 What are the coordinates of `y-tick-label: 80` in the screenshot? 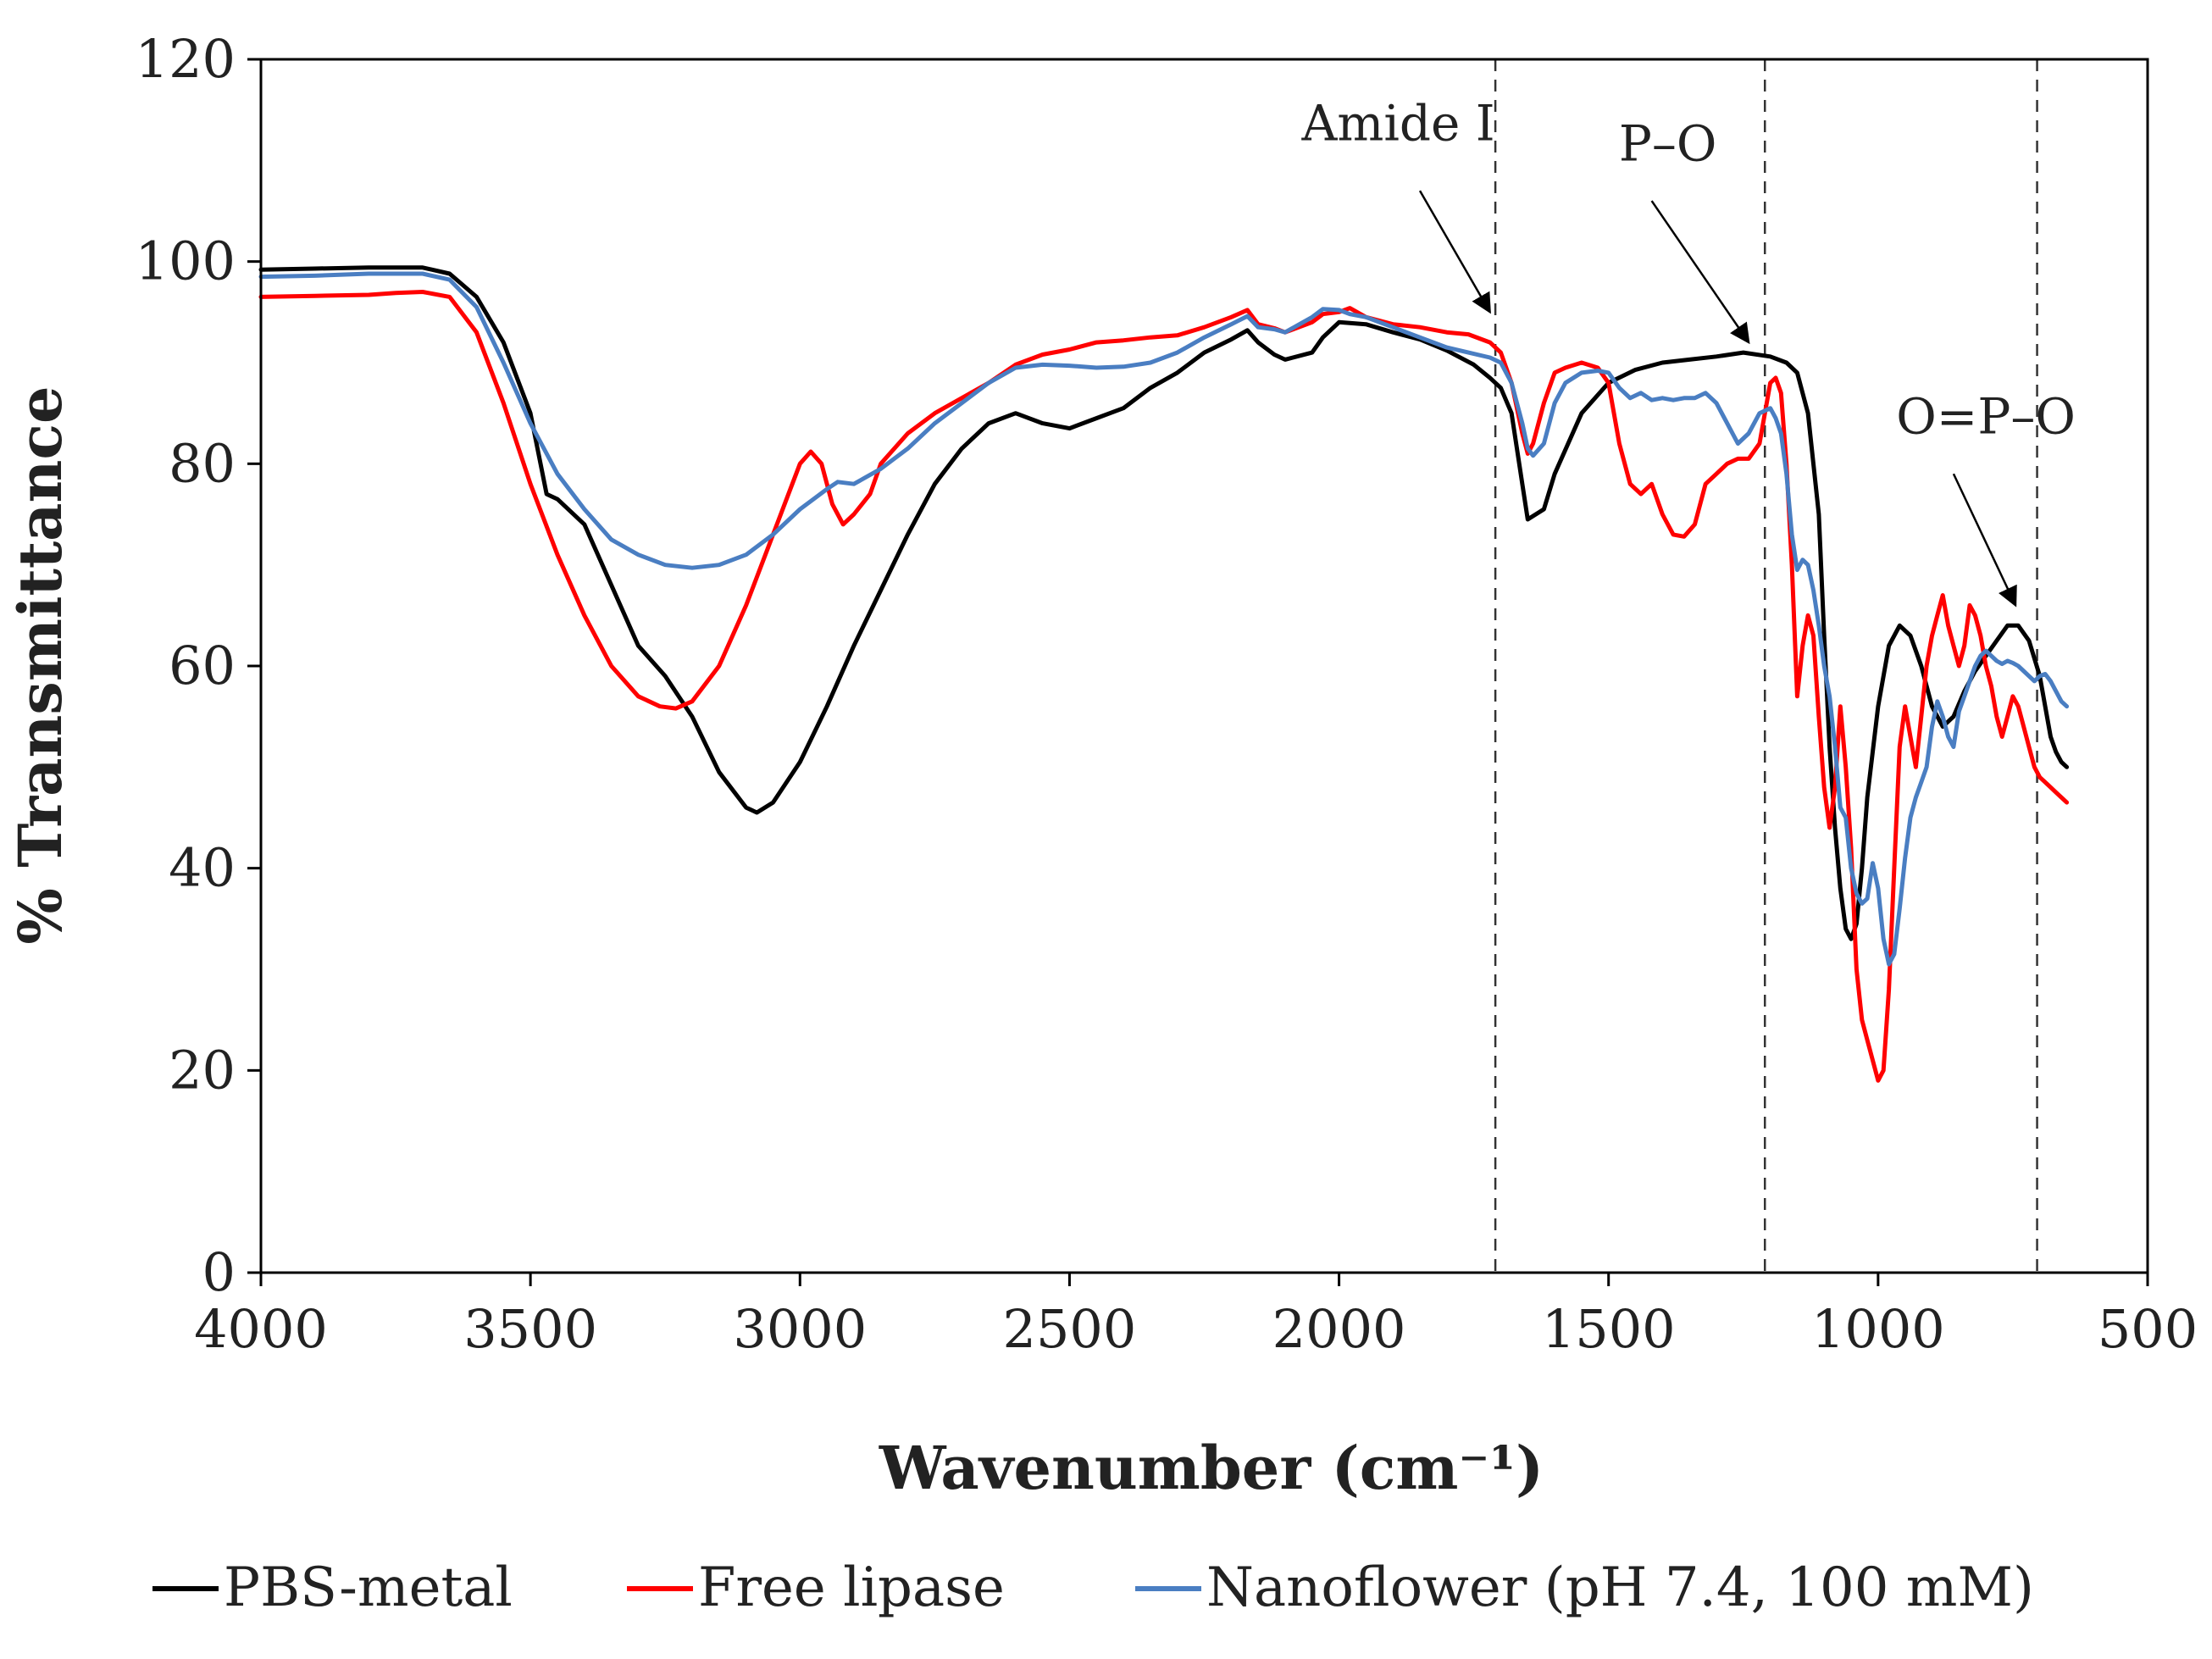 It's located at (202, 463).